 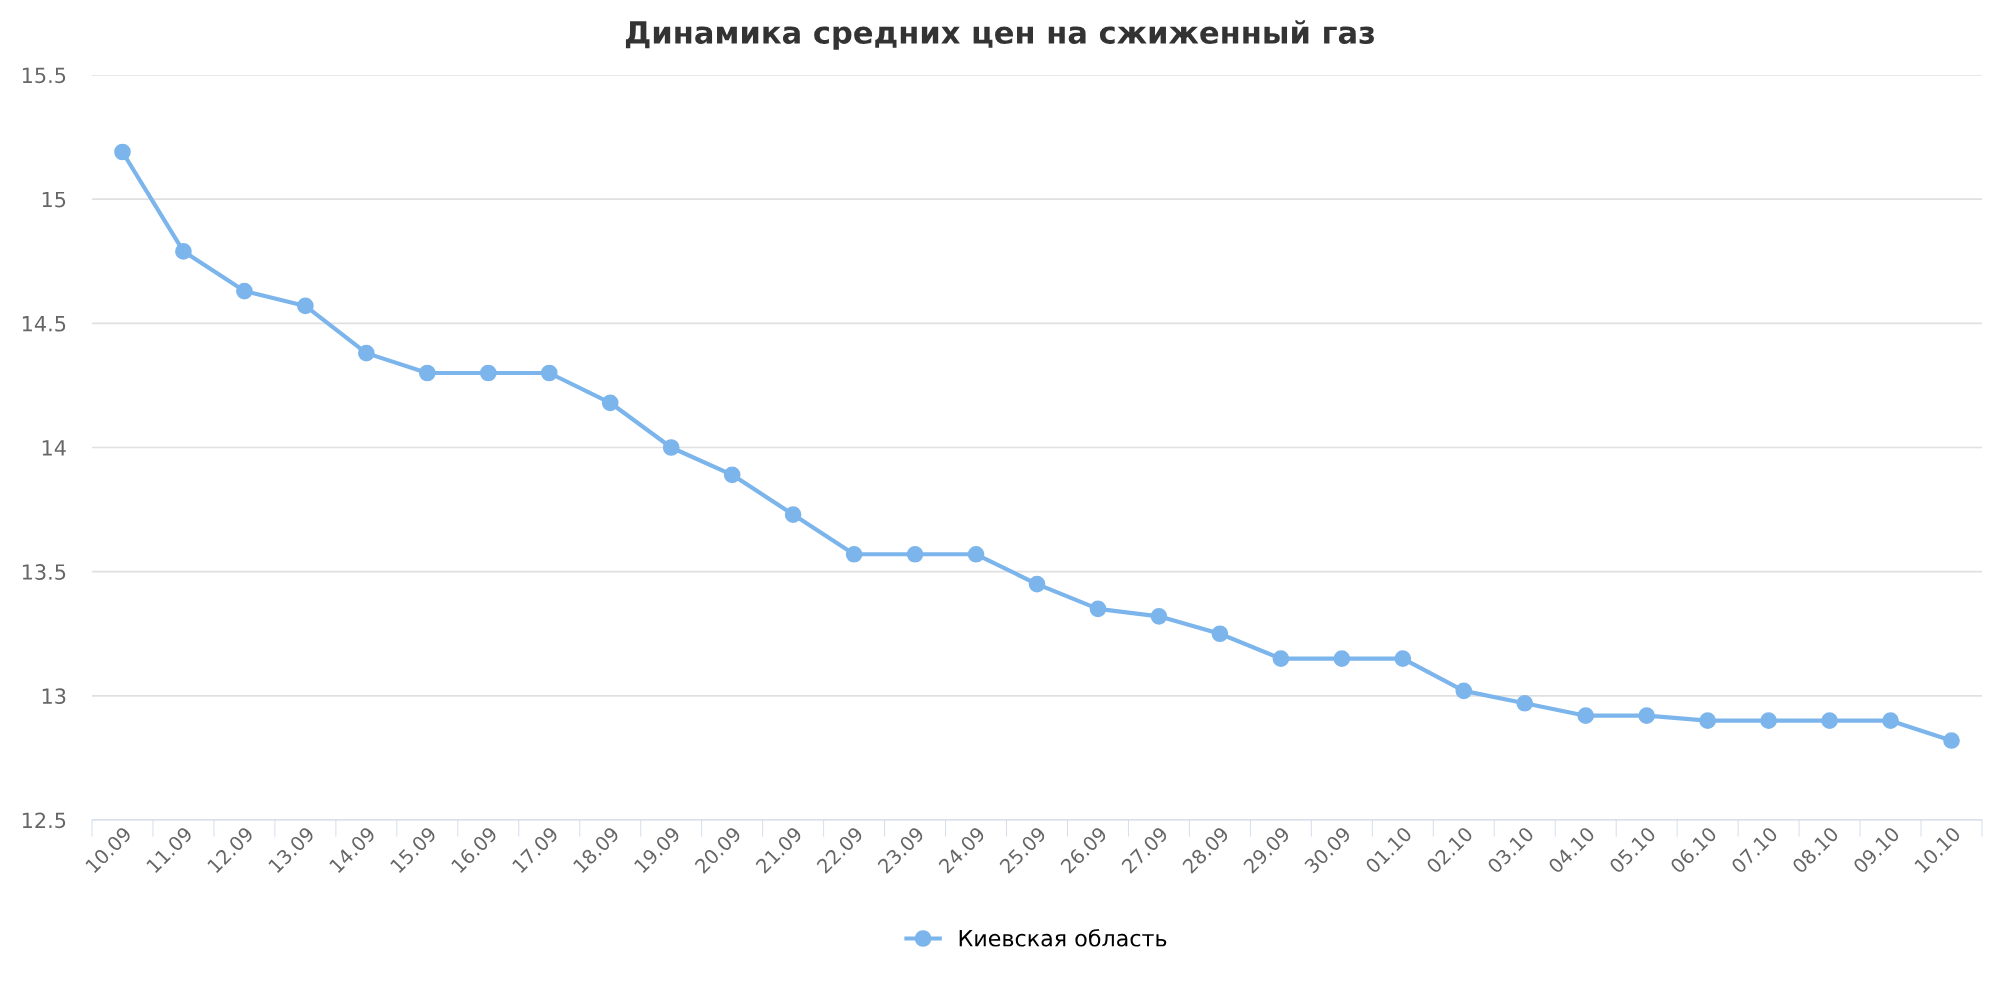 I want to click on chart-title: Динамика средних цен на сжиженный газ, so click(x=999, y=35).